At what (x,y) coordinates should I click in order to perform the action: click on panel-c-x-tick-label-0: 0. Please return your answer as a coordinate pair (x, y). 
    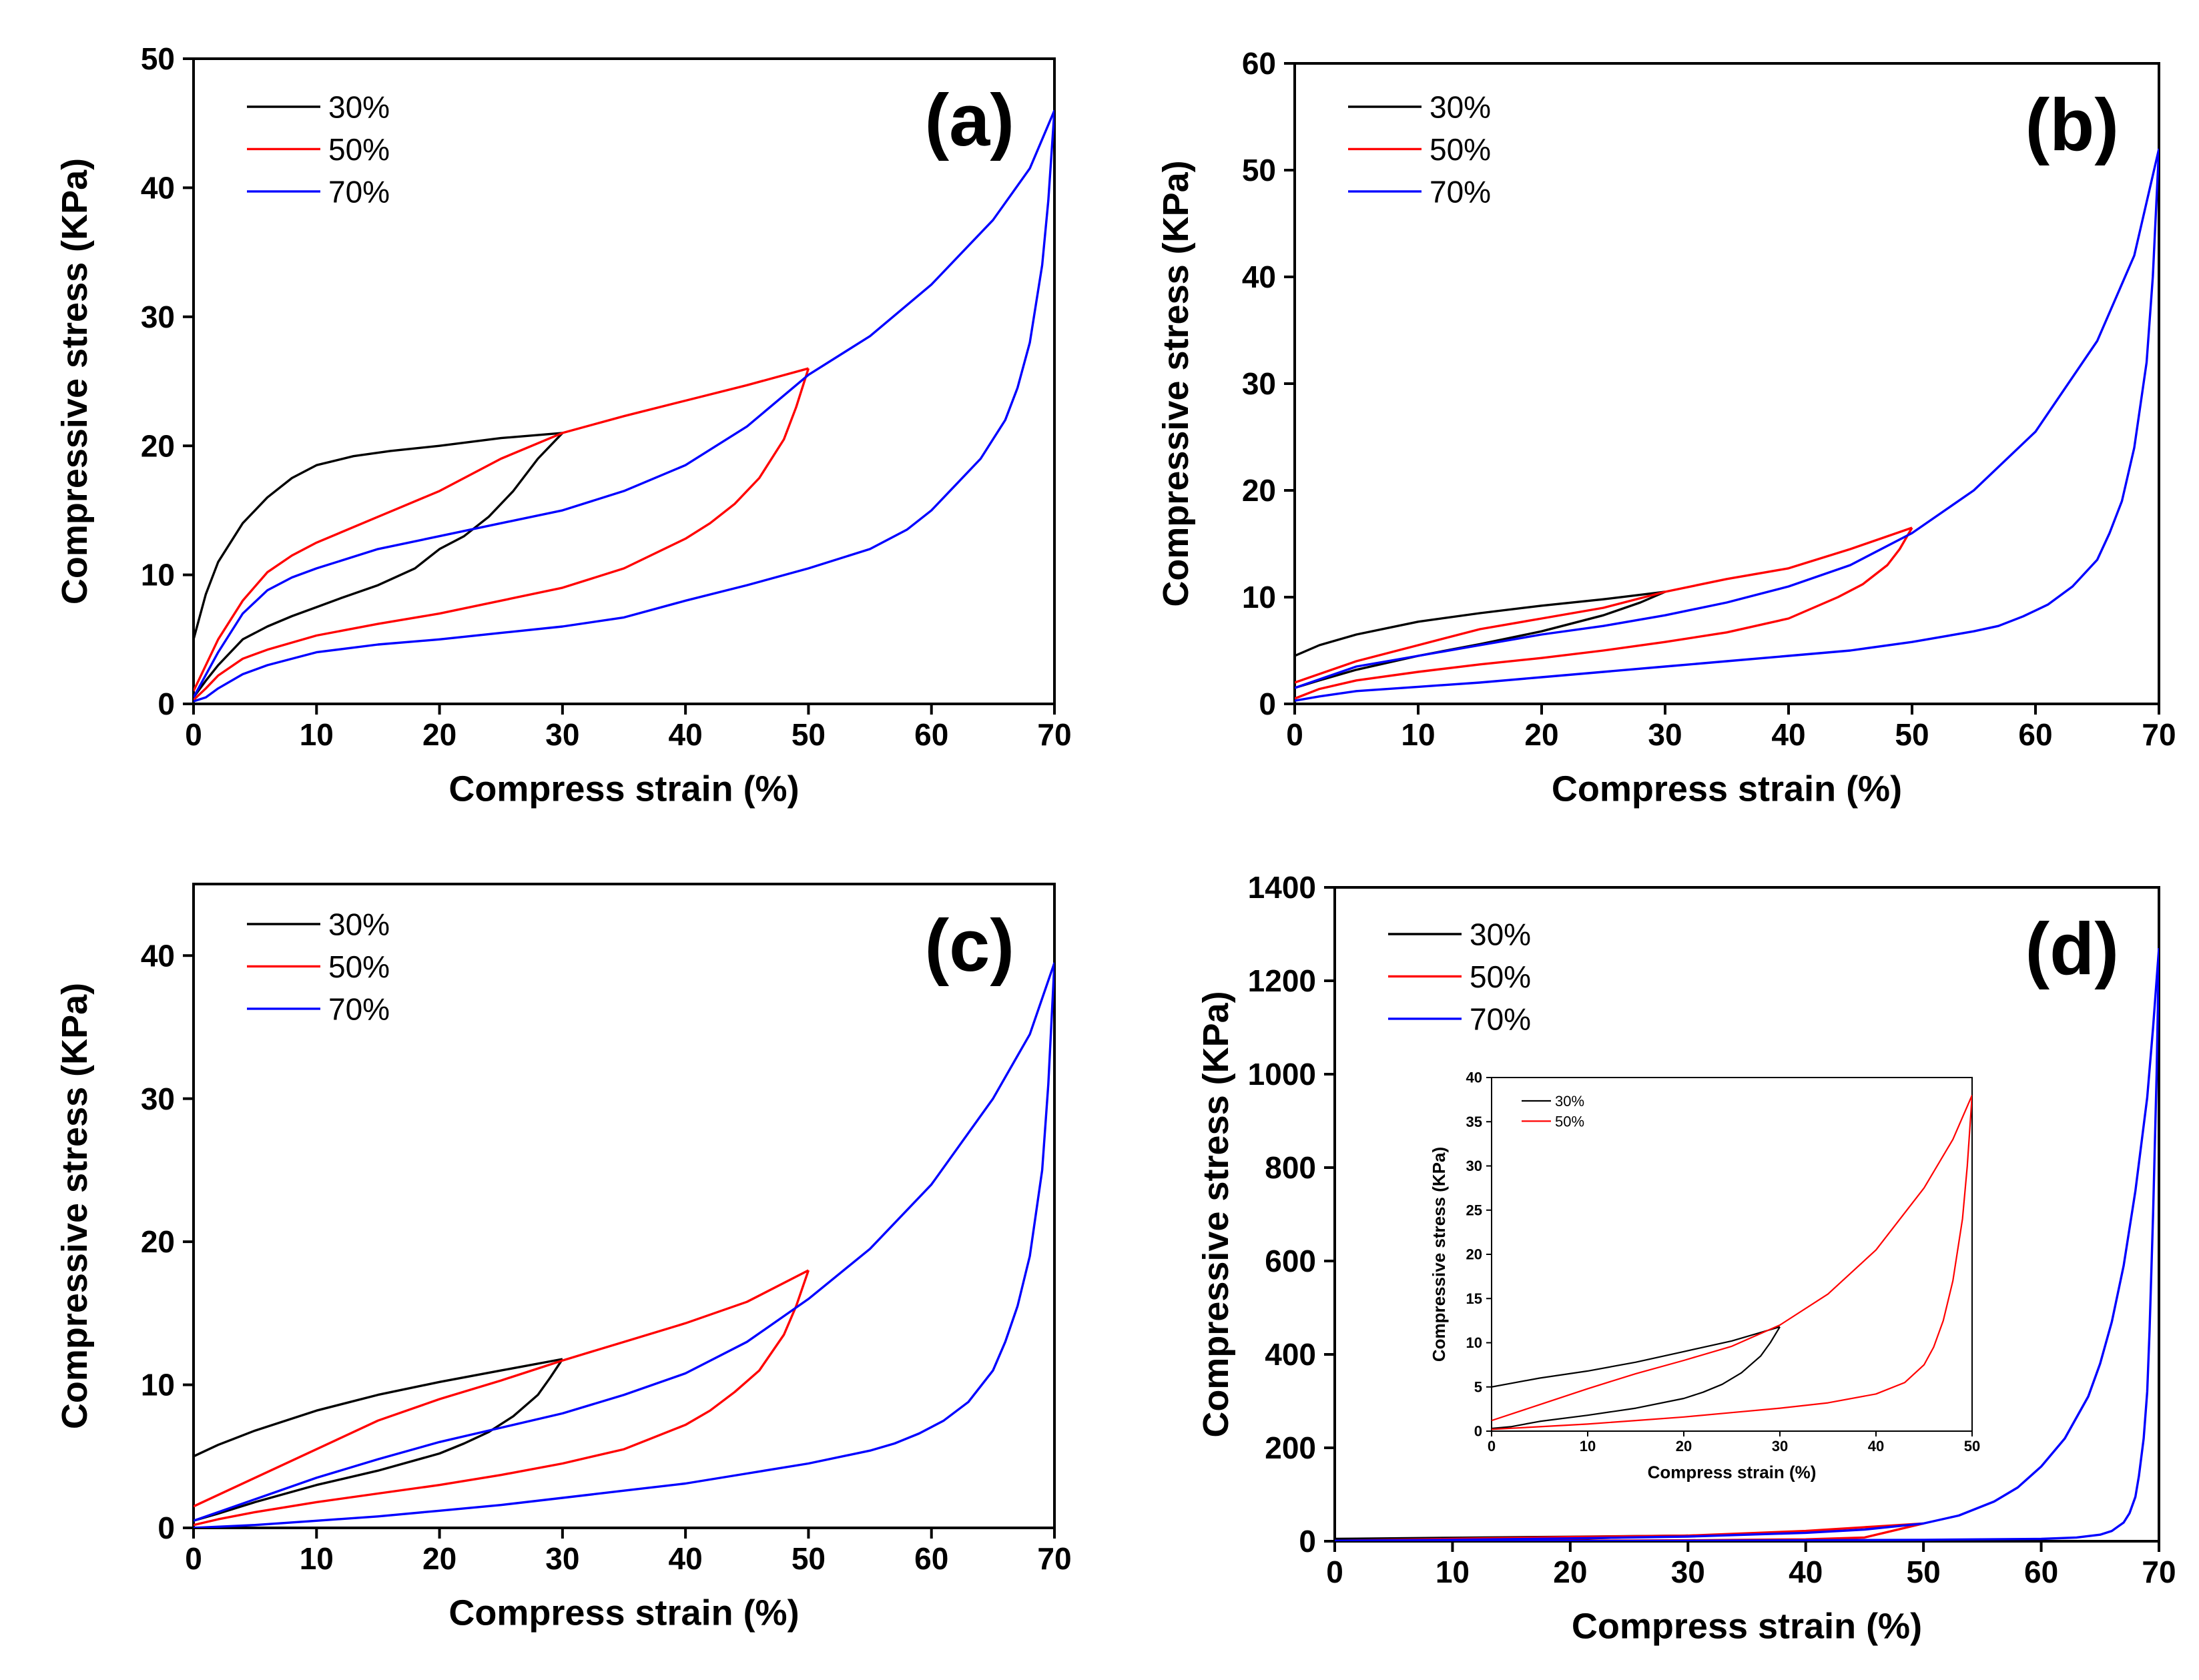
    Looking at the image, I should click on (193, 1559).